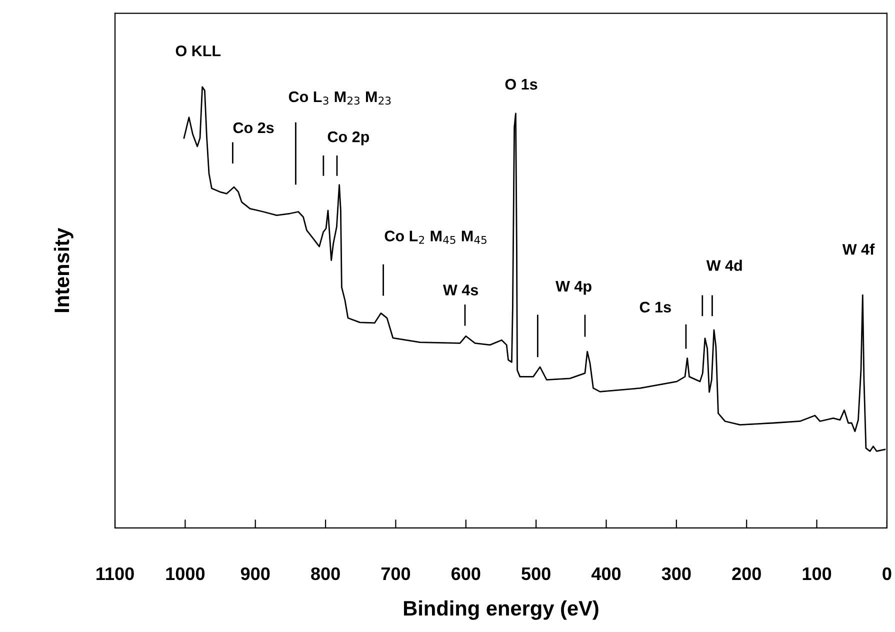  Describe the element at coordinates (858, 249) in the screenshot. I see `annotation: W 4f` at that location.